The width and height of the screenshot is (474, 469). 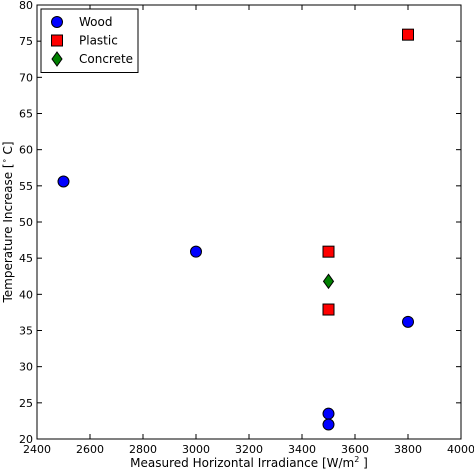 What do you see at coordinates (90, 449) in the screenshot?
I see `x-tick-label: 2600` at bounding box center [90, 449].